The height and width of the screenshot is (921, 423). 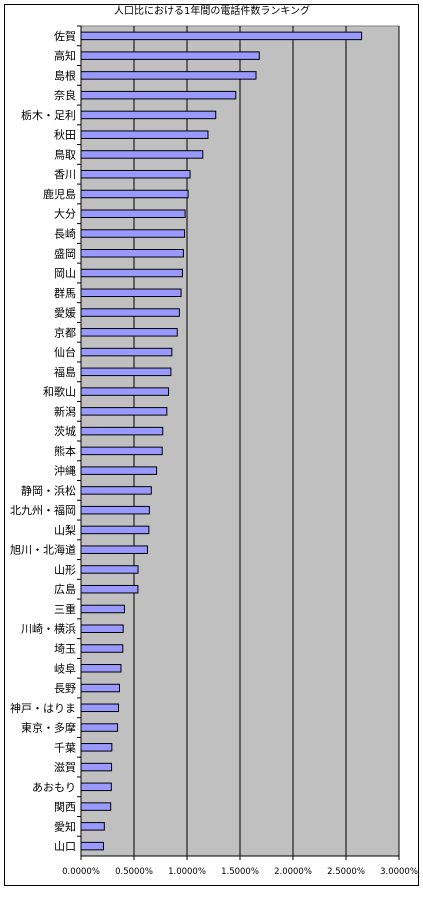 What do you see at coordinates (65, 747) in the screenshot?
I see `category-label: 千葉` at bounding box center [65, 747].